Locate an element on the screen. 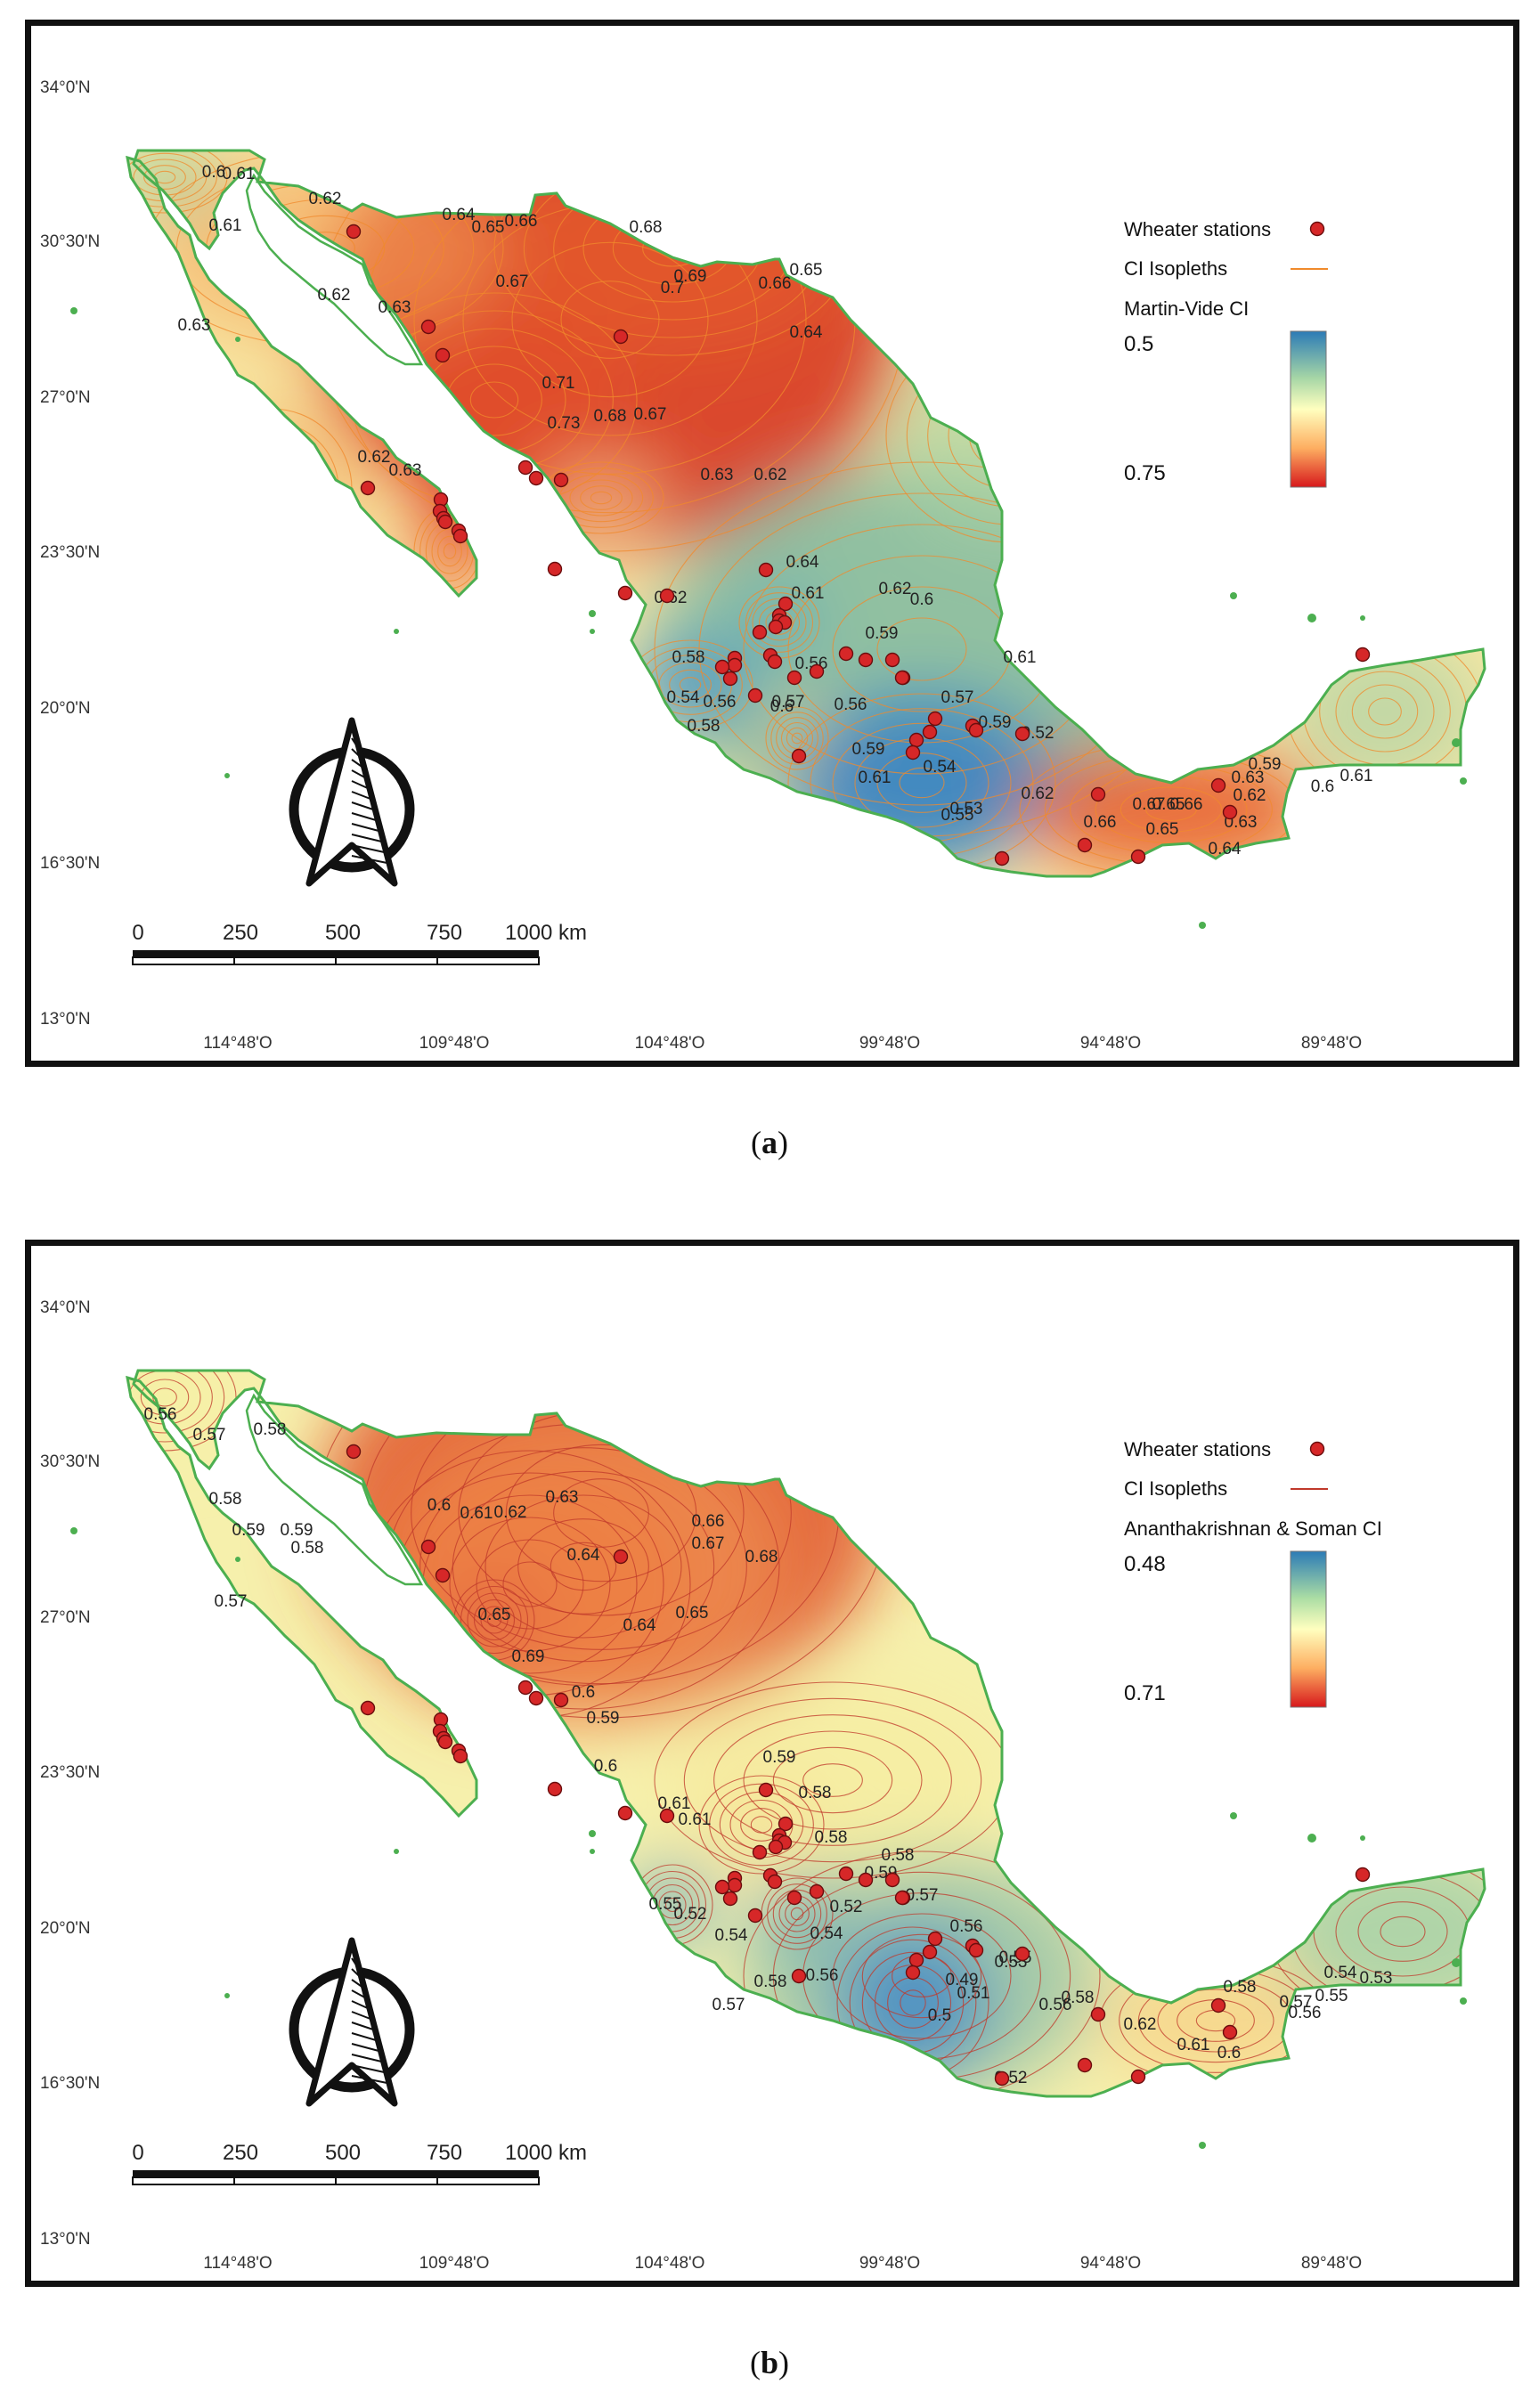 The height and width of the screenshot is (2408, 1539). legend-isopleths-label: CI Isopleths is located at coordinates (1175, 268).